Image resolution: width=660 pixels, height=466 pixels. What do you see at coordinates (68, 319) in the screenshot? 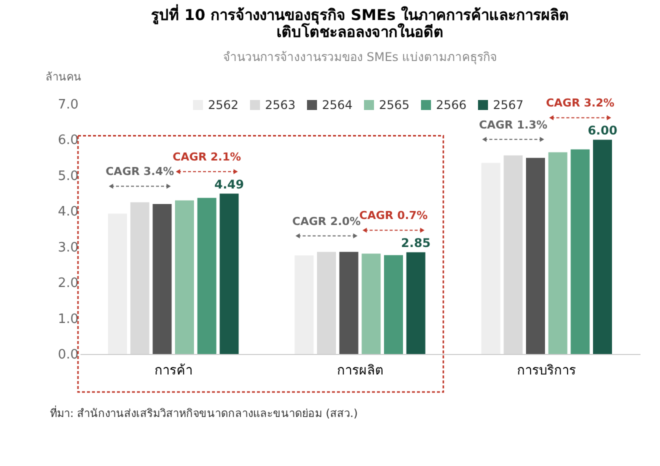
I see `y-tick-label: 1.0` at bounding box center [68, 319].